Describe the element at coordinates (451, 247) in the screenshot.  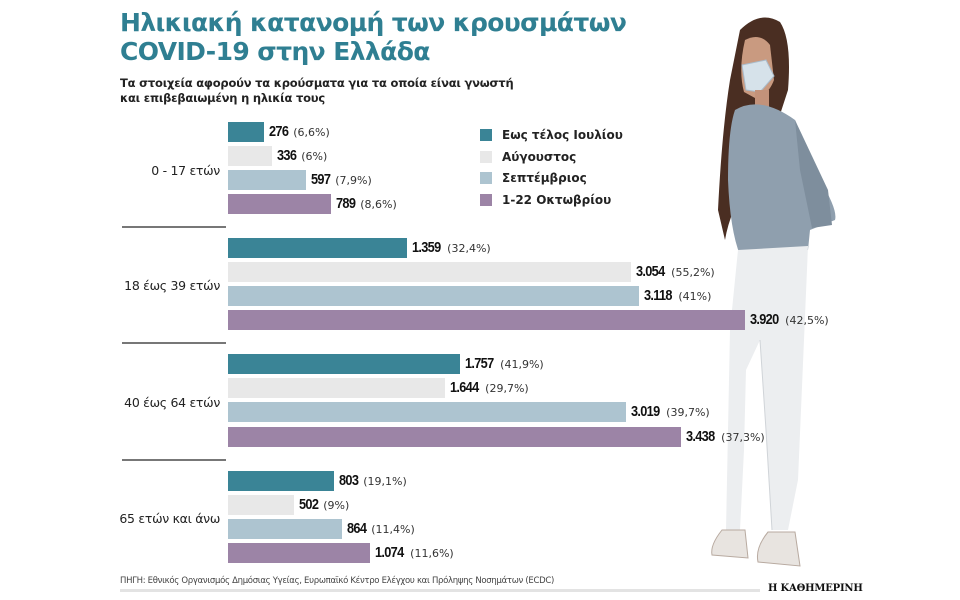
I see `bar-value-label: 1.359 (32,4%)` at that location.